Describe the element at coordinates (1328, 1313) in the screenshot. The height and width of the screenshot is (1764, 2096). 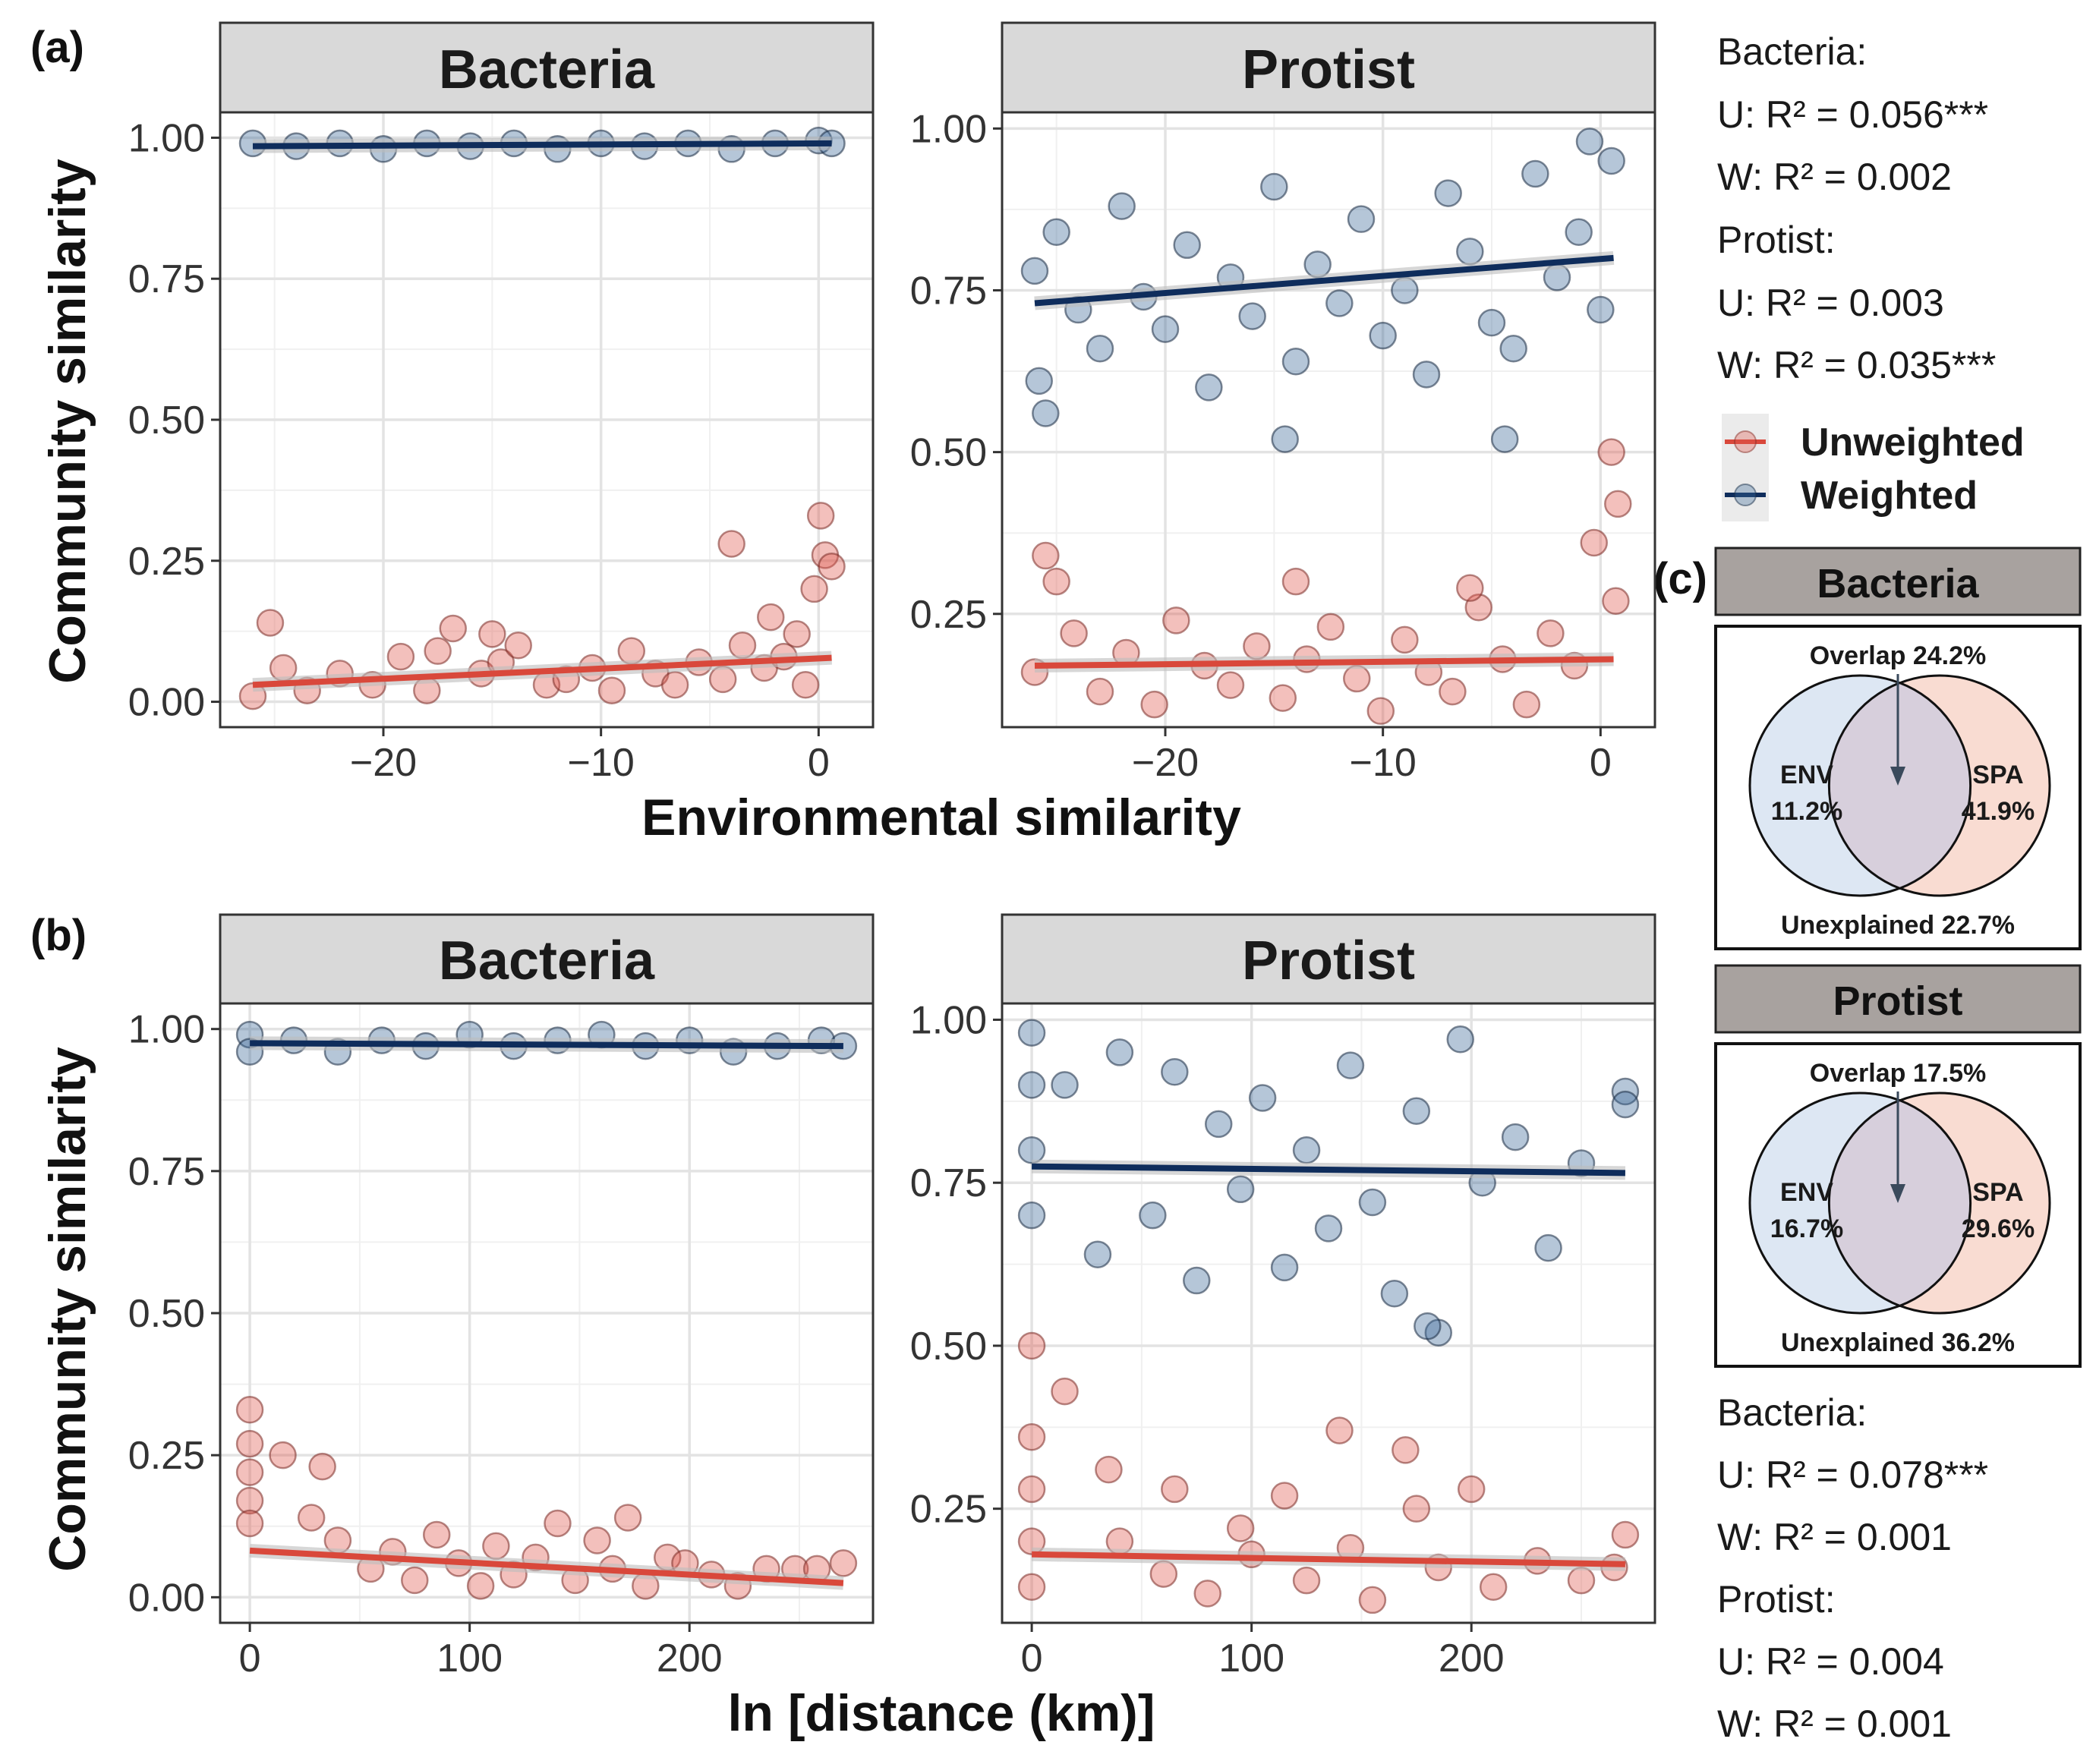
I see `plot-area` at that location.